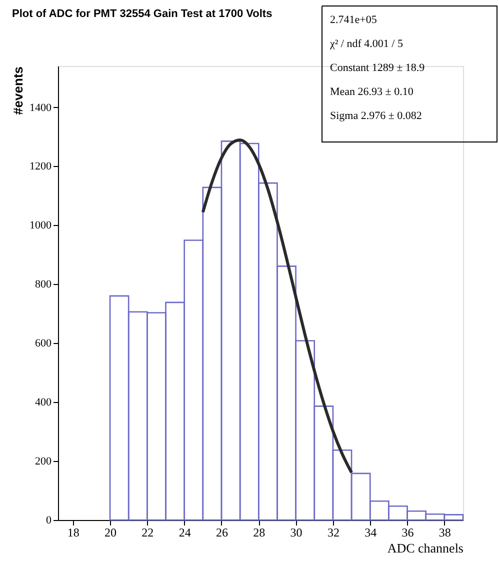 The image size is (499, 566). What do you see at coordinates (425, 548) in the screenshot?
I see `x-axis-title: ADC channels` at bounding box center [425, 548].